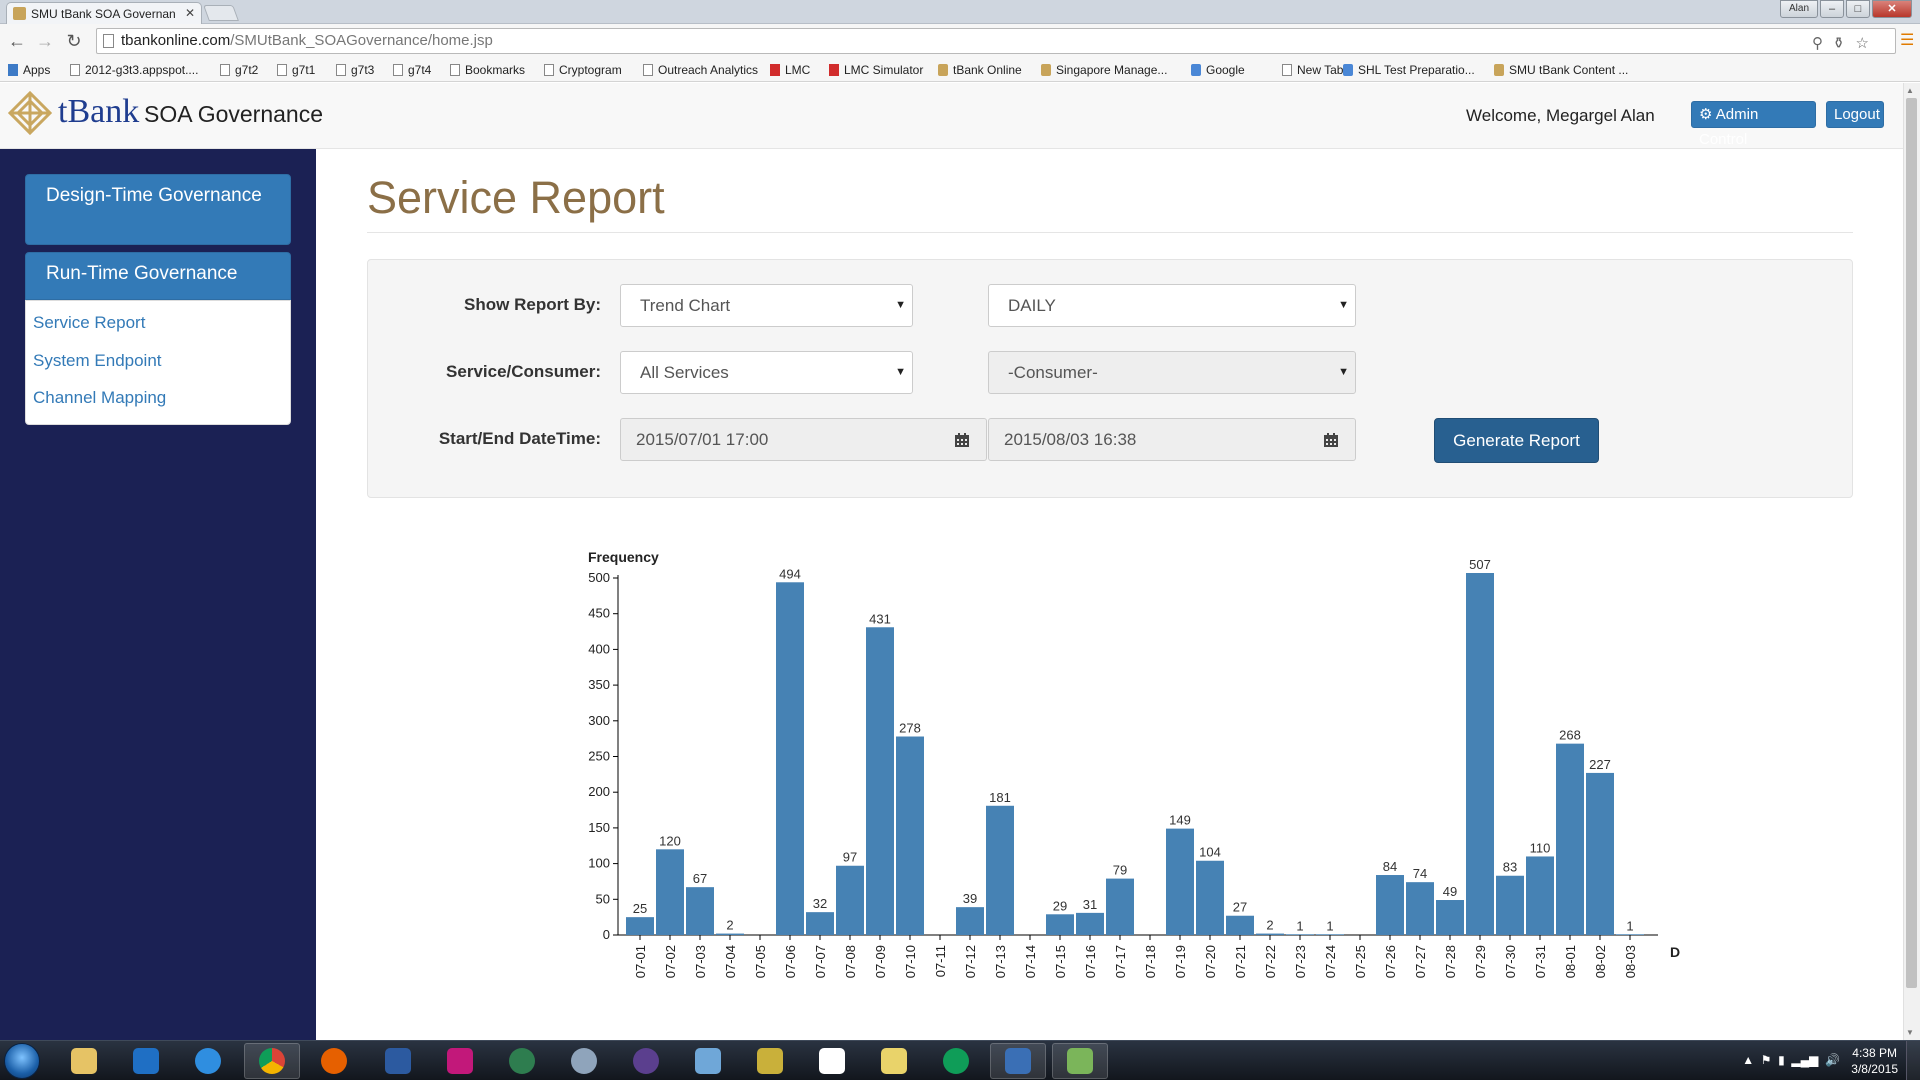 The image size is (1920, 1080). What do you see at coordinates (74, 41) in the screenshot?
I see `reload-icon: ↻` at bounding box center [74, 41].